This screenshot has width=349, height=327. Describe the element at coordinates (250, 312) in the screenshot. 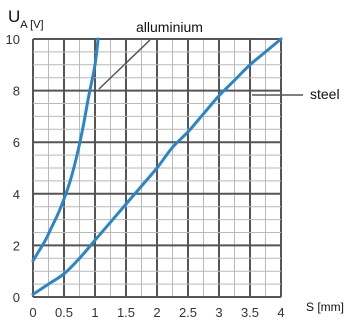

I see `x-tick-label: 3.5` at that location.